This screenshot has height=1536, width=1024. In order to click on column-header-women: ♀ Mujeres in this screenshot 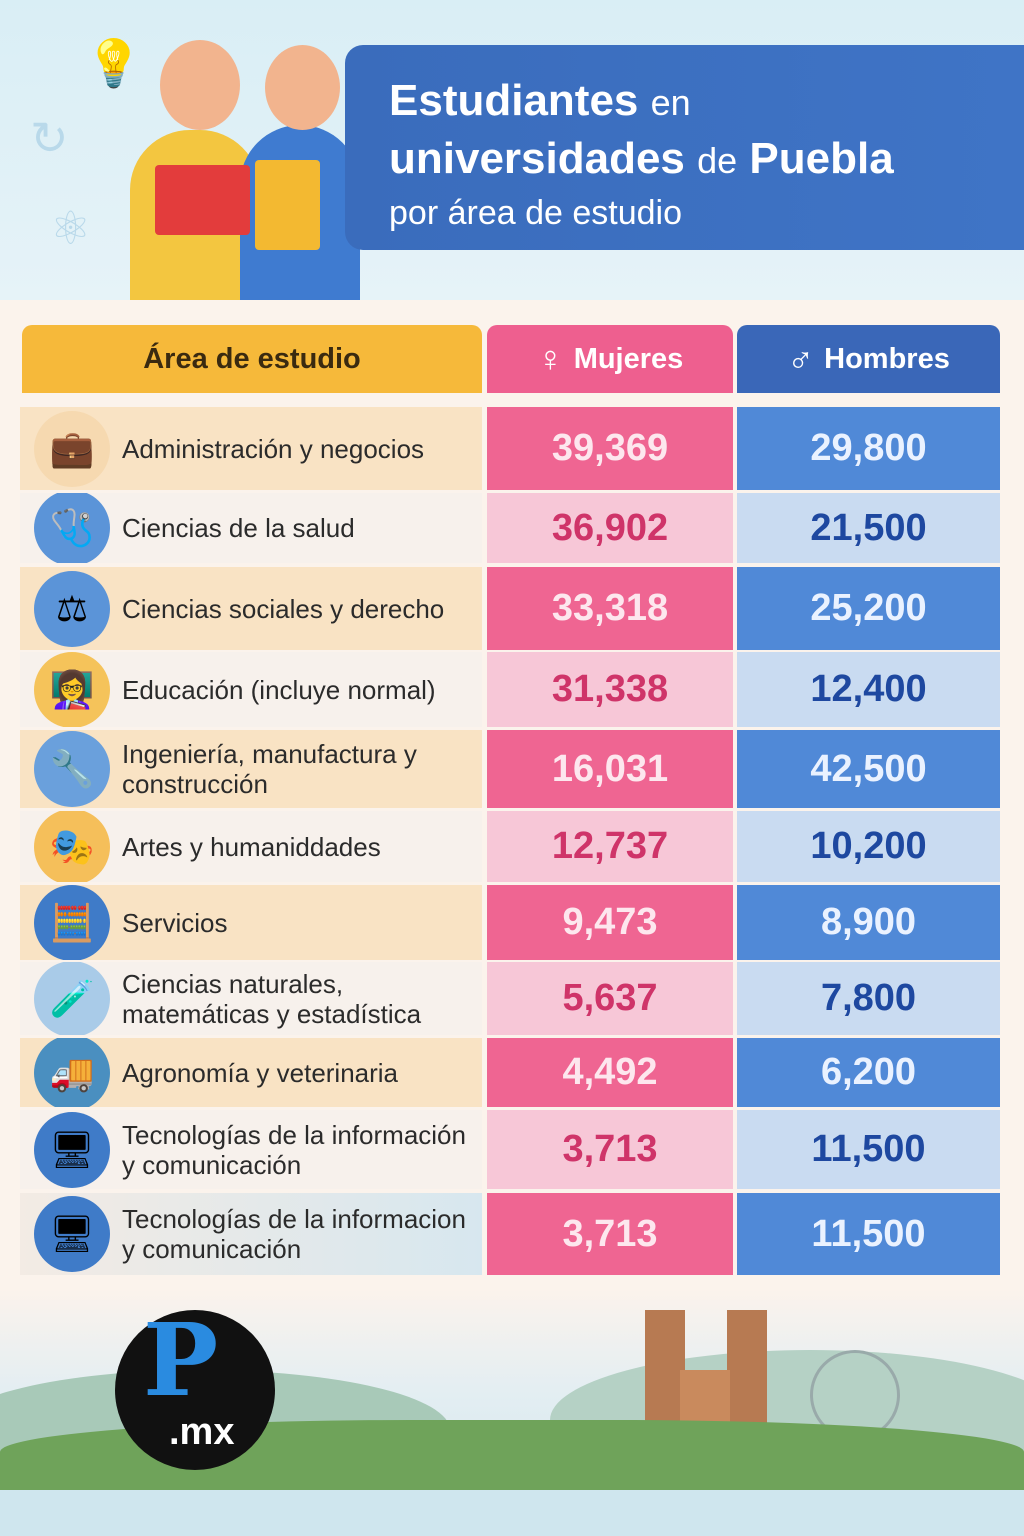, I will do `click(610, 359)`.